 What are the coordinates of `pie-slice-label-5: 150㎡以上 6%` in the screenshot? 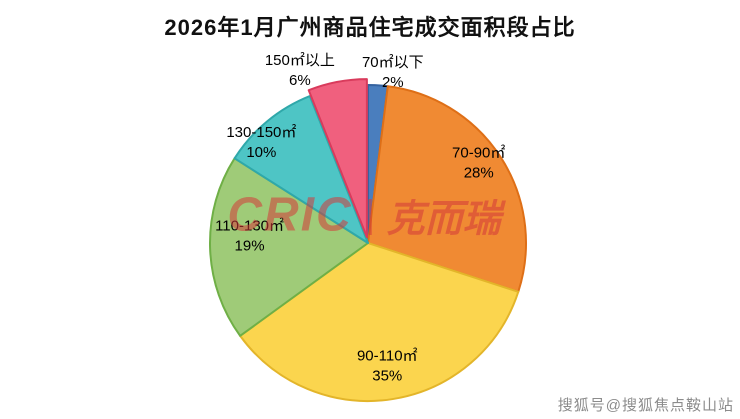 It's located at (300, 70).